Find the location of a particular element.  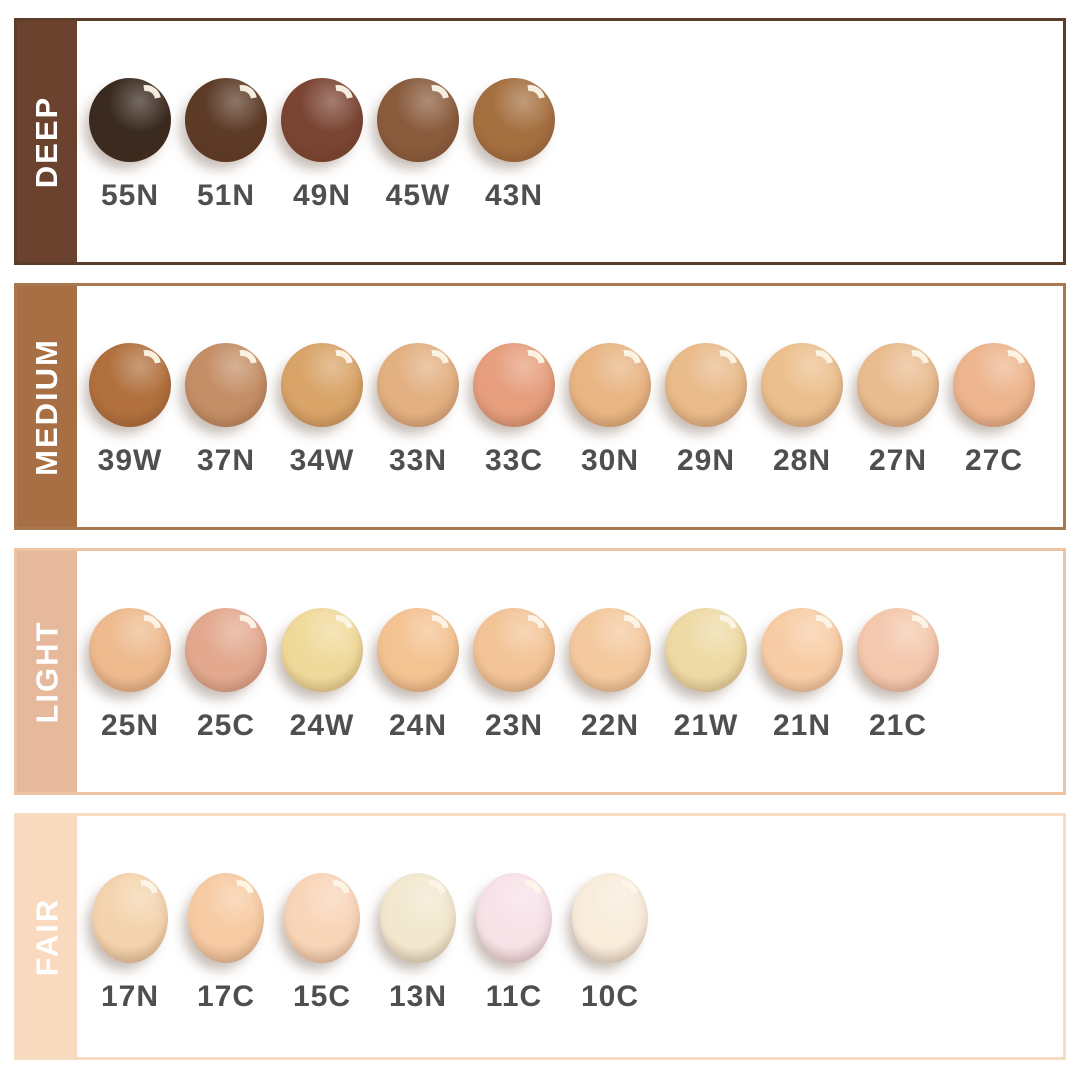

shade-code: 34W is located at coordinates (322, 460).